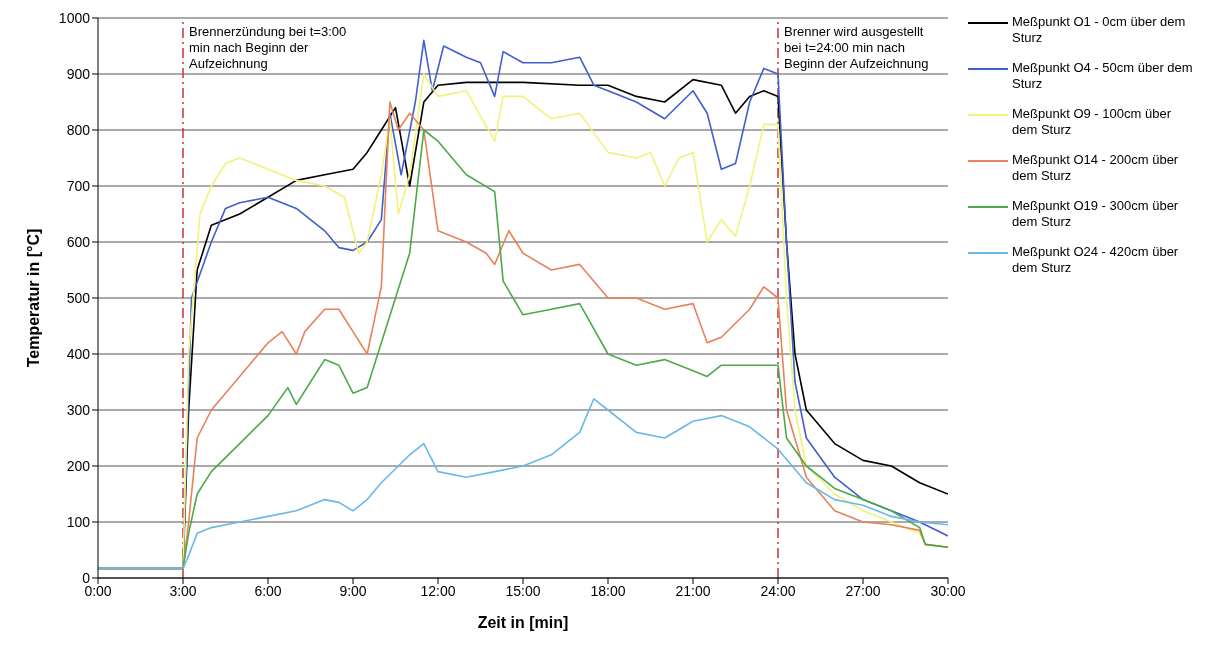 The height and width of the screenshot is (662, 1228). I want to click on legend-label: Meßpunkt O4 - 50cm über dem Sturz, so click(1103, 76).